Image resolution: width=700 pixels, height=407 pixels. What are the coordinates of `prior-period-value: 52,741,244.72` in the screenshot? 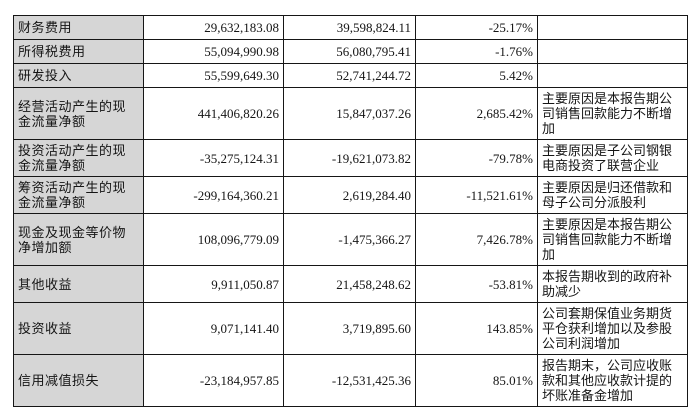 It's located at (349, 75).